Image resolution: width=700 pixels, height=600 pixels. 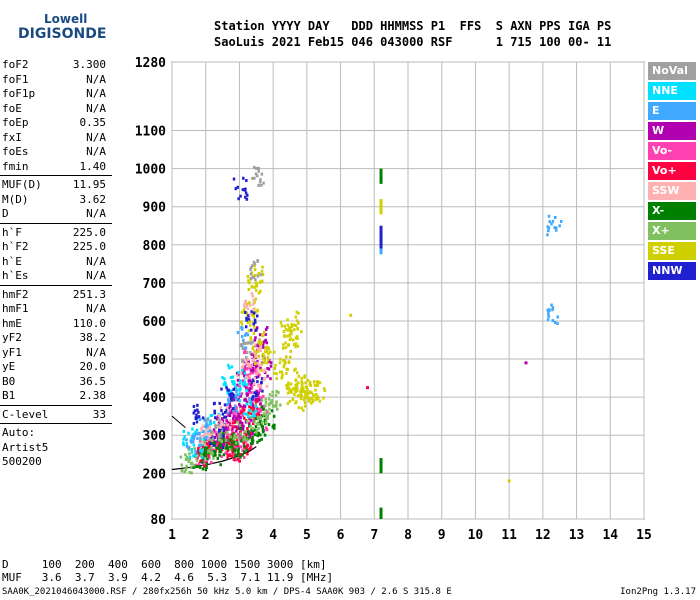 What do you see at coordinates (56, 233) in the screenshot?
I see `param-row: h`F 225.0` at bounding box center [56, 233].